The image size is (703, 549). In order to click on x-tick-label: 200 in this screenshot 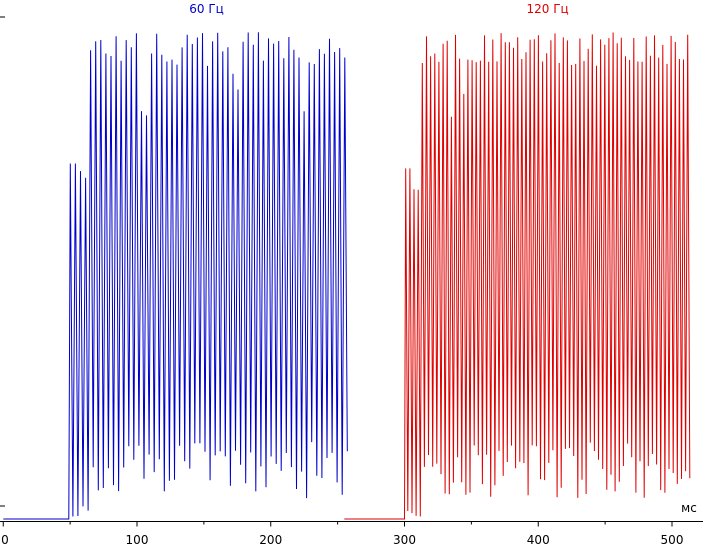, I will do `click(270, 540)`.